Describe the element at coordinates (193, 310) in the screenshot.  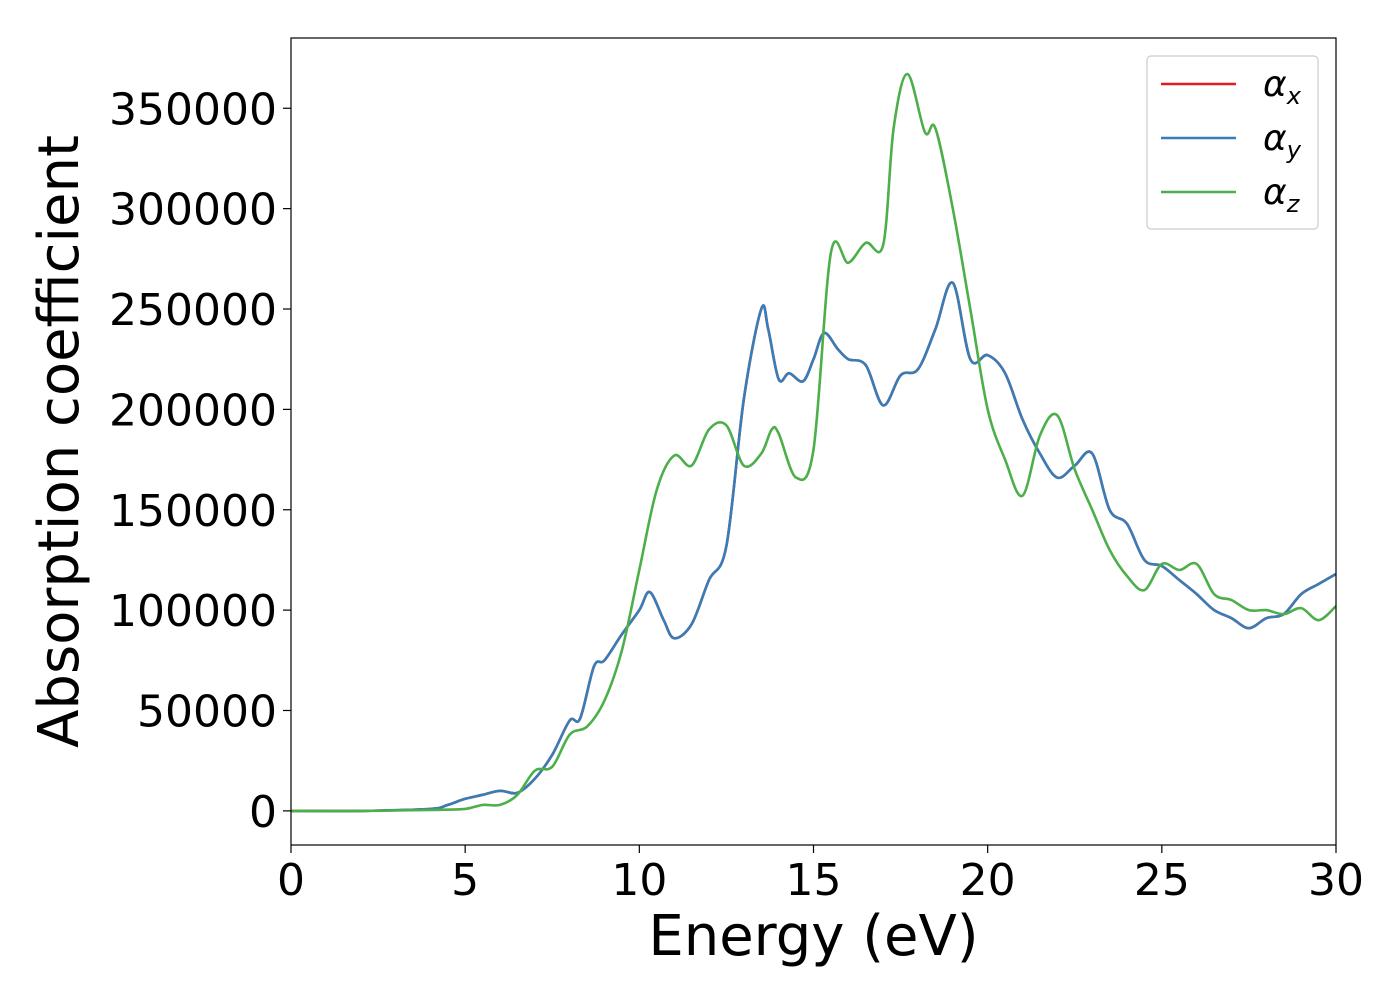
I see `y-tick-label: 250000` at that location.